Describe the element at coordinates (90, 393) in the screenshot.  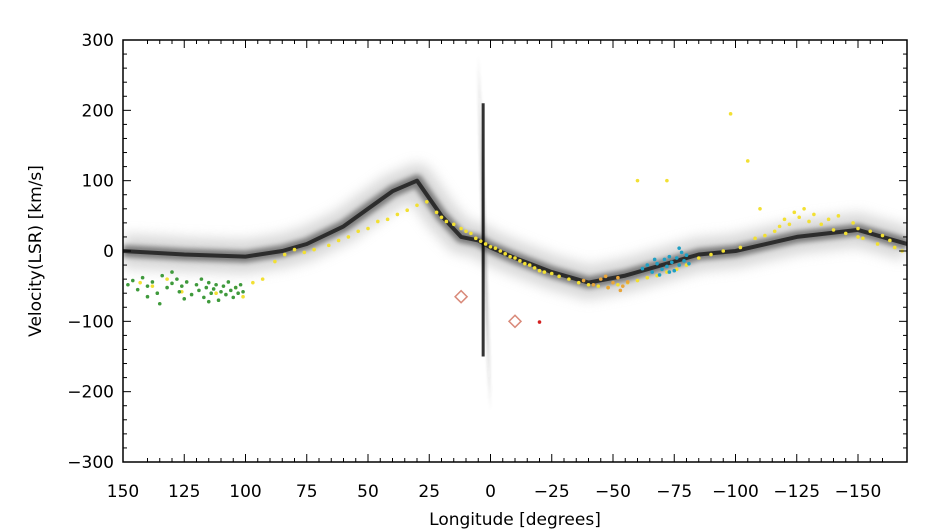
I see `y-tick-label: −200` at that location.